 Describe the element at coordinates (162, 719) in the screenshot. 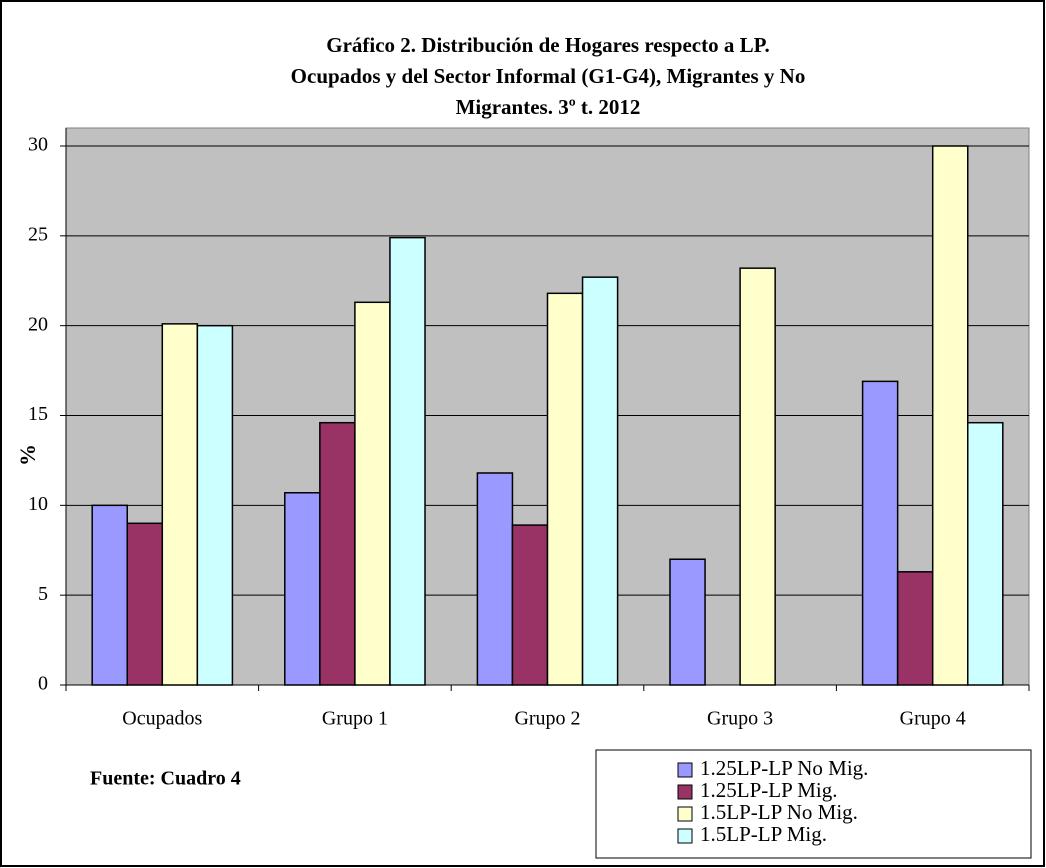

I see `x-tick-label: Ocupados` at that location.